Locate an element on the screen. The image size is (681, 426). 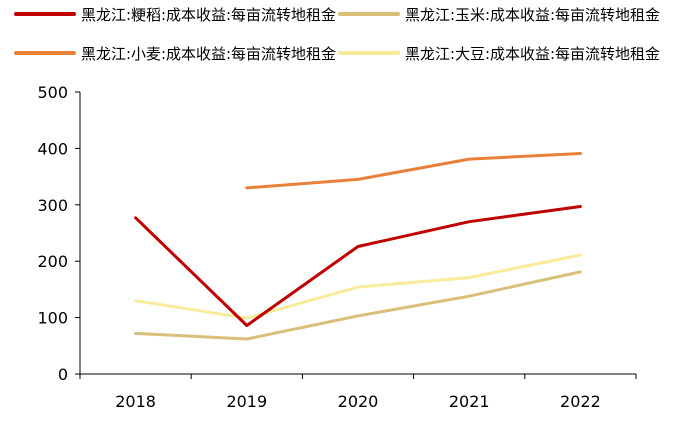
y-tick-label: 200 is located at coordinates (52, 261).